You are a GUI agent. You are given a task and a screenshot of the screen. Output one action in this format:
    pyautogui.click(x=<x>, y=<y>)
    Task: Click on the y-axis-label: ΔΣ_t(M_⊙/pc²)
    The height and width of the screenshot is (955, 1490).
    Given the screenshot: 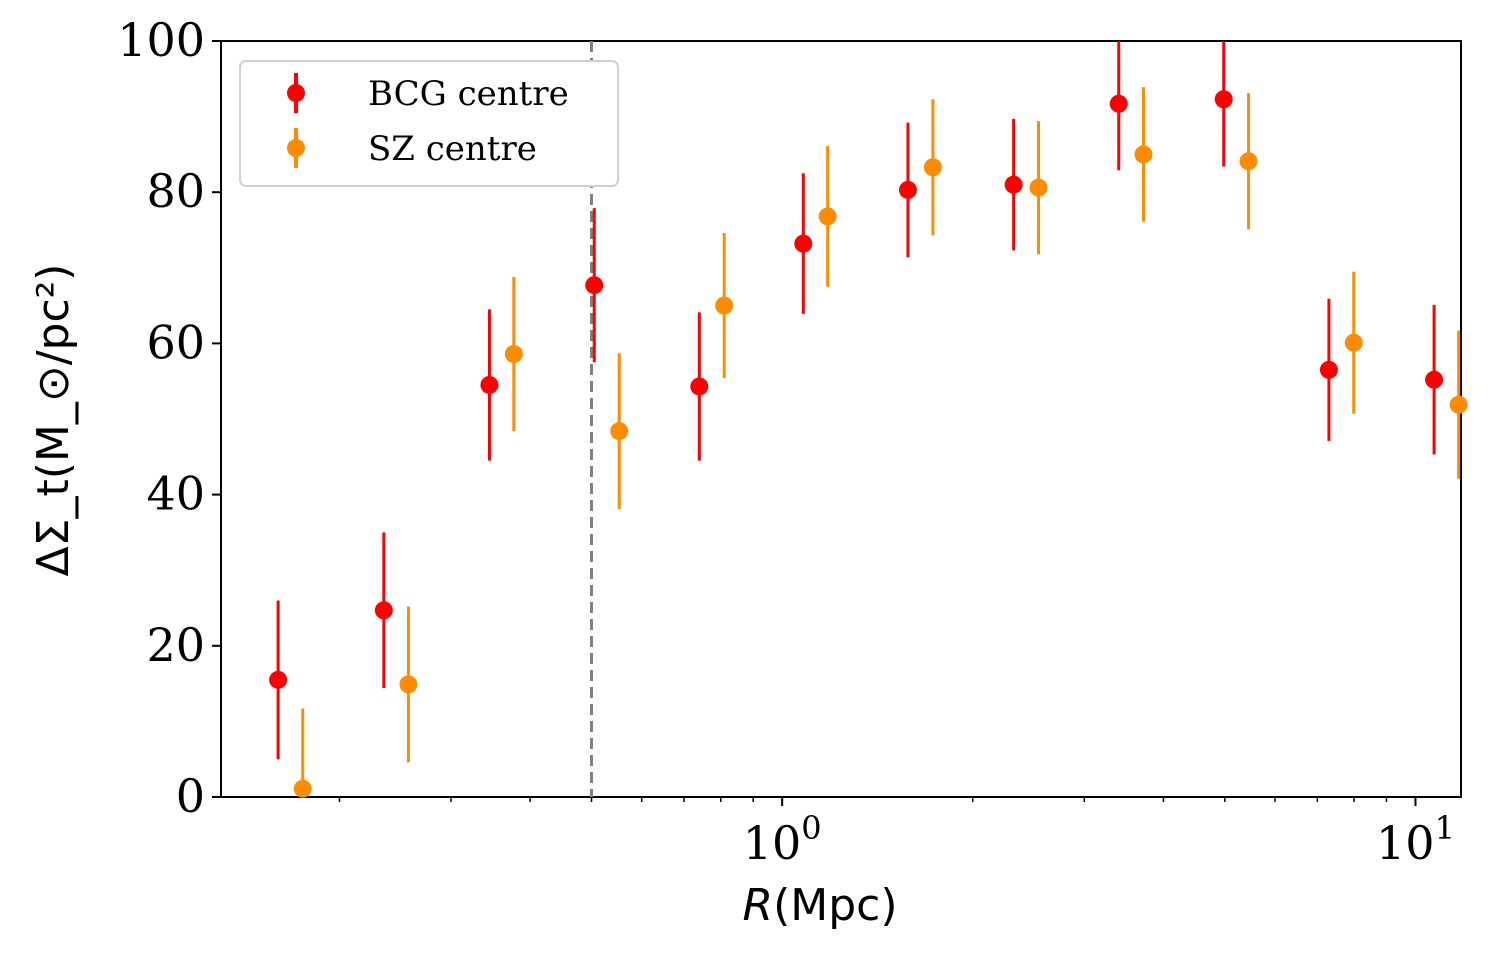 What is the action you would take?
    pyautogui.click(x=53, y=420)
    